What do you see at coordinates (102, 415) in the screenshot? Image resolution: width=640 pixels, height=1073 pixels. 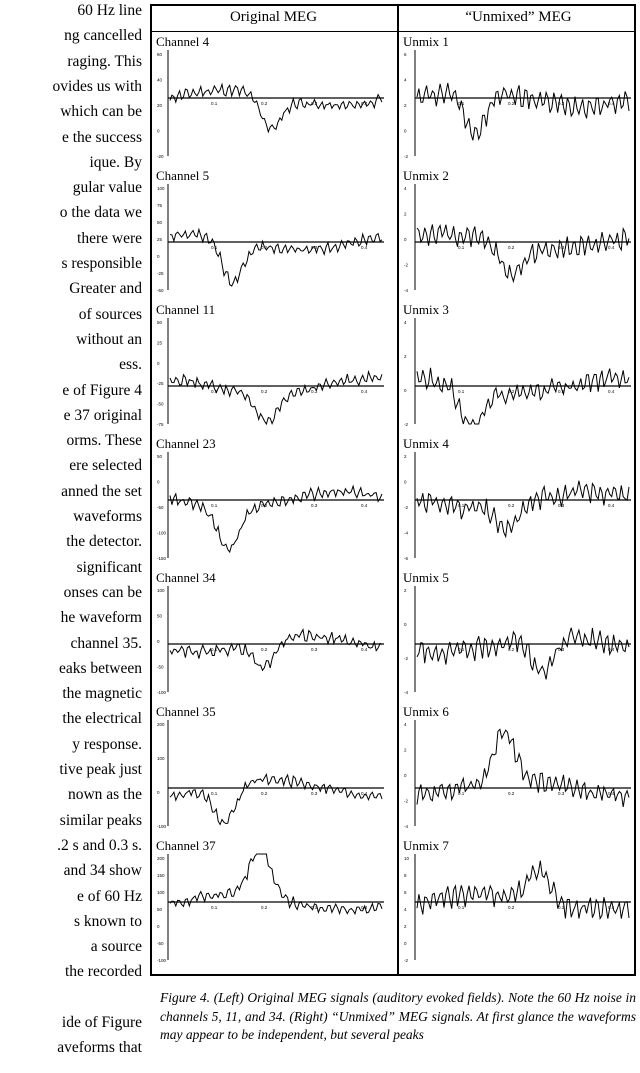 I see `body-text-line: e 37 original` at bounding box center [102, 415].